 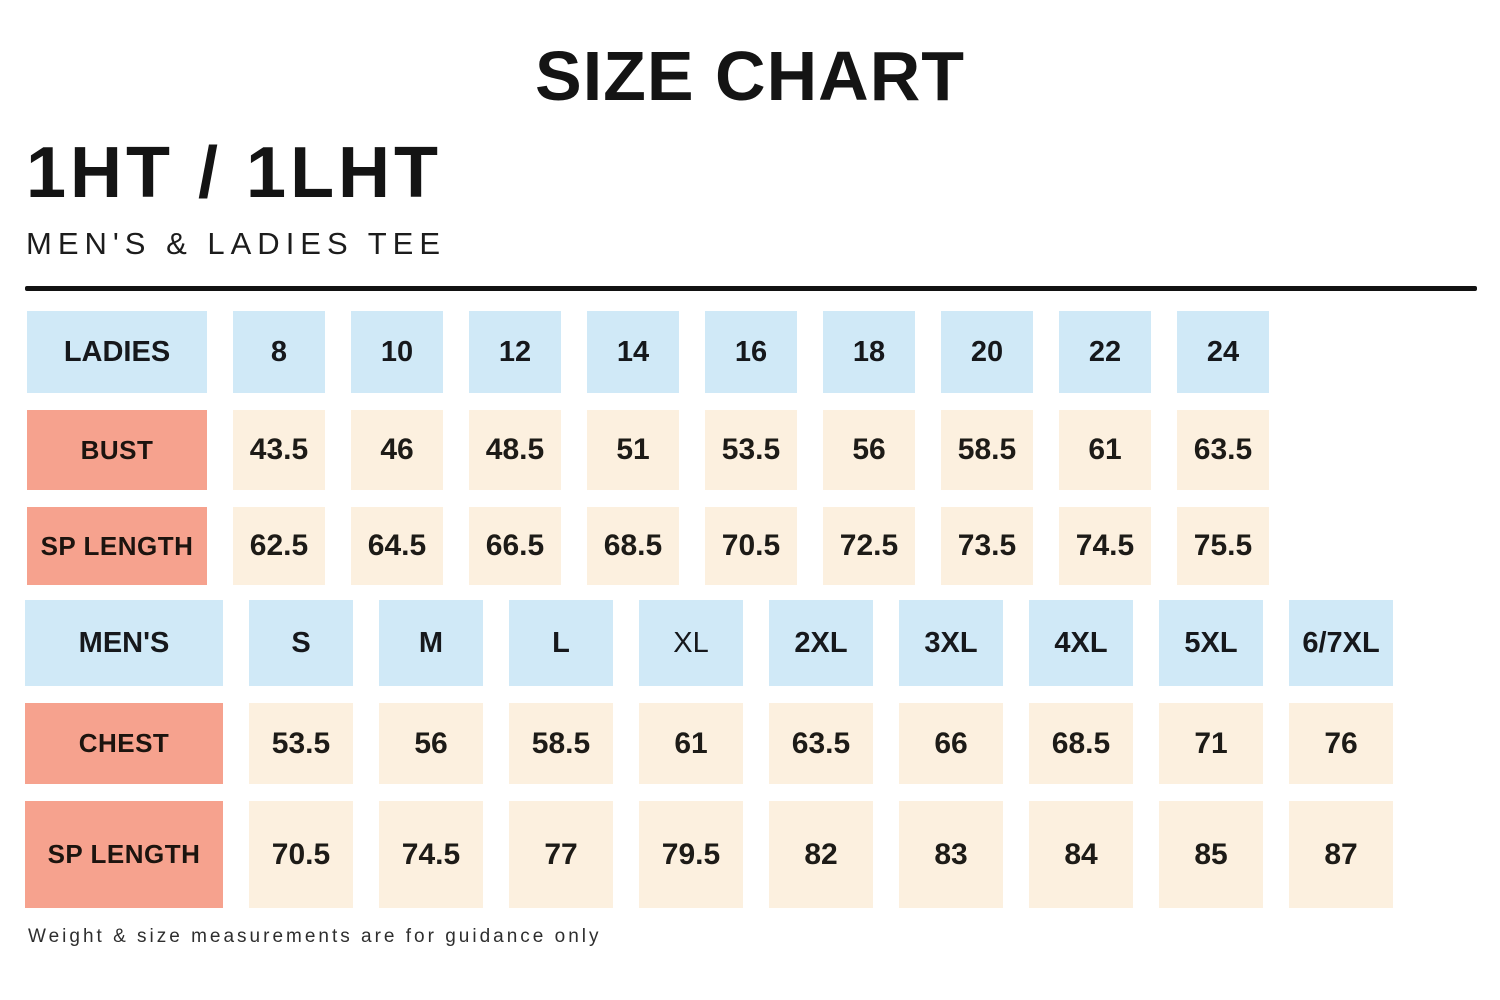 What do you see at coordinates (117, 352) in the screenshot?
I see `ladies-table-title-cell: LADIES` at bounding box center [117, 352].